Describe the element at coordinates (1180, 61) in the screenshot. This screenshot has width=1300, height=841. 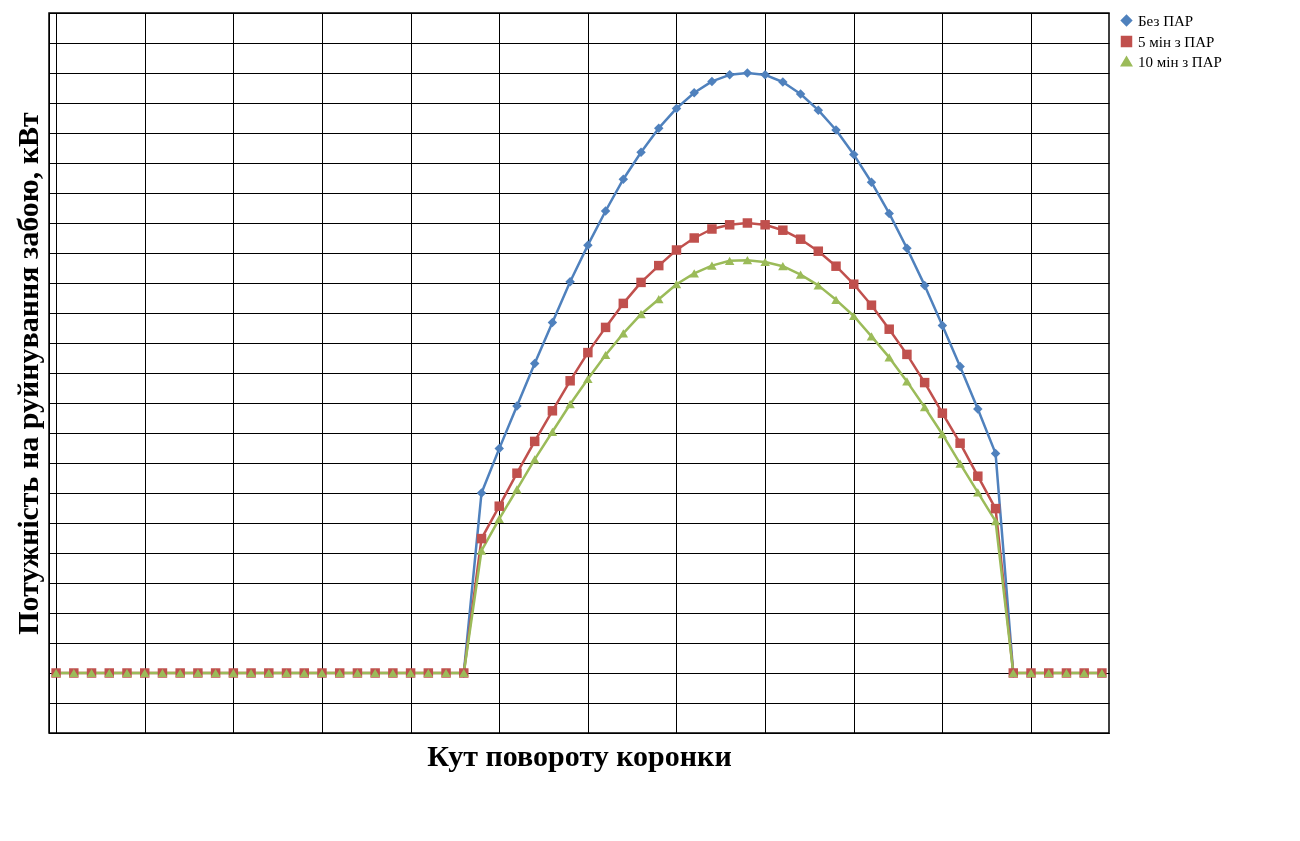
I see `legend-label: 10 мін з ПАР` at that location.